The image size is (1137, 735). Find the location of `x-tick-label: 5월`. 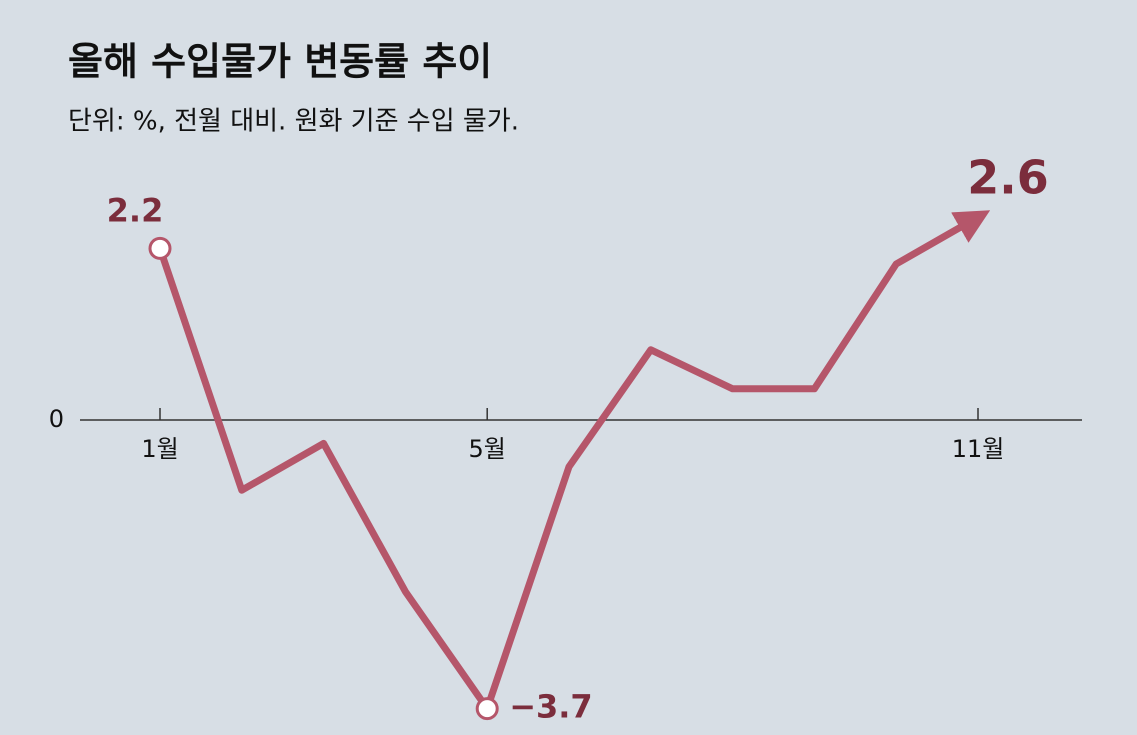

x-tick-label: 5월 is located at coordinates (487, 449).